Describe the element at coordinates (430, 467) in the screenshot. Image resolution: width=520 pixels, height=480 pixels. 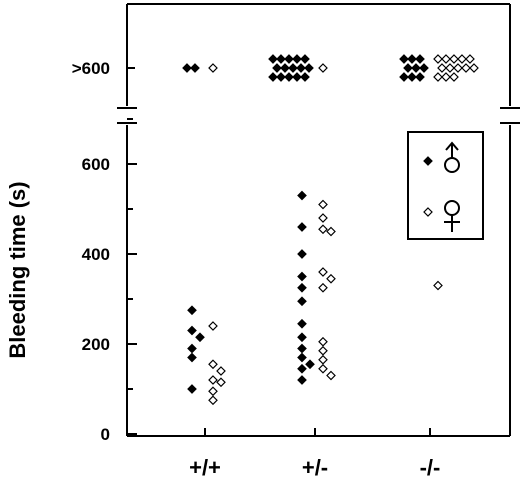
I see `x-tick-label-mm: -/-` at that location.